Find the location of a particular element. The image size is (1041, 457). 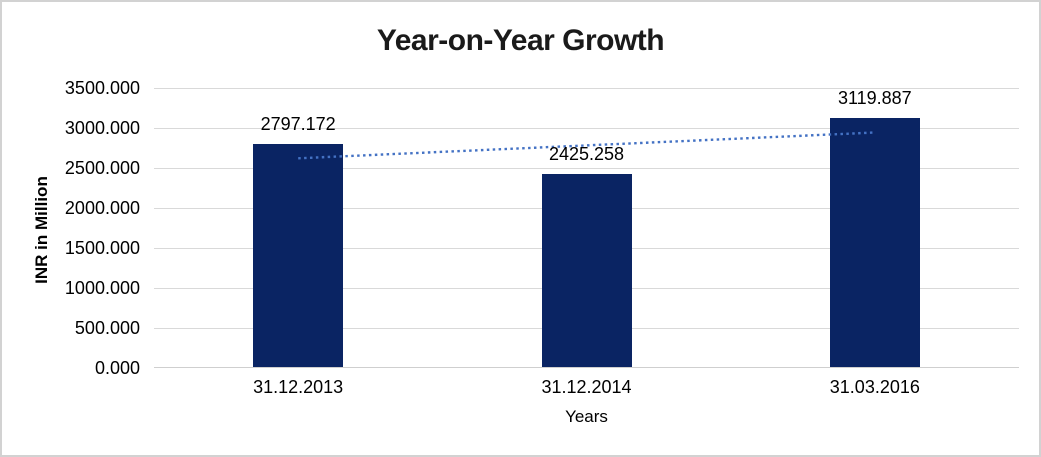

bar-value-label: 3119.887 is located at coordinates (874, 98).